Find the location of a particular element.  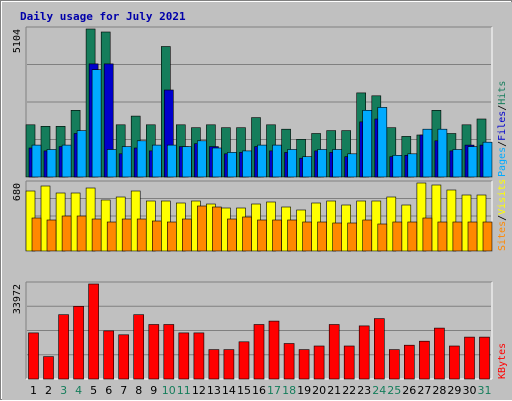

x-tick-label: 19 is located at coordinates (304, 390).